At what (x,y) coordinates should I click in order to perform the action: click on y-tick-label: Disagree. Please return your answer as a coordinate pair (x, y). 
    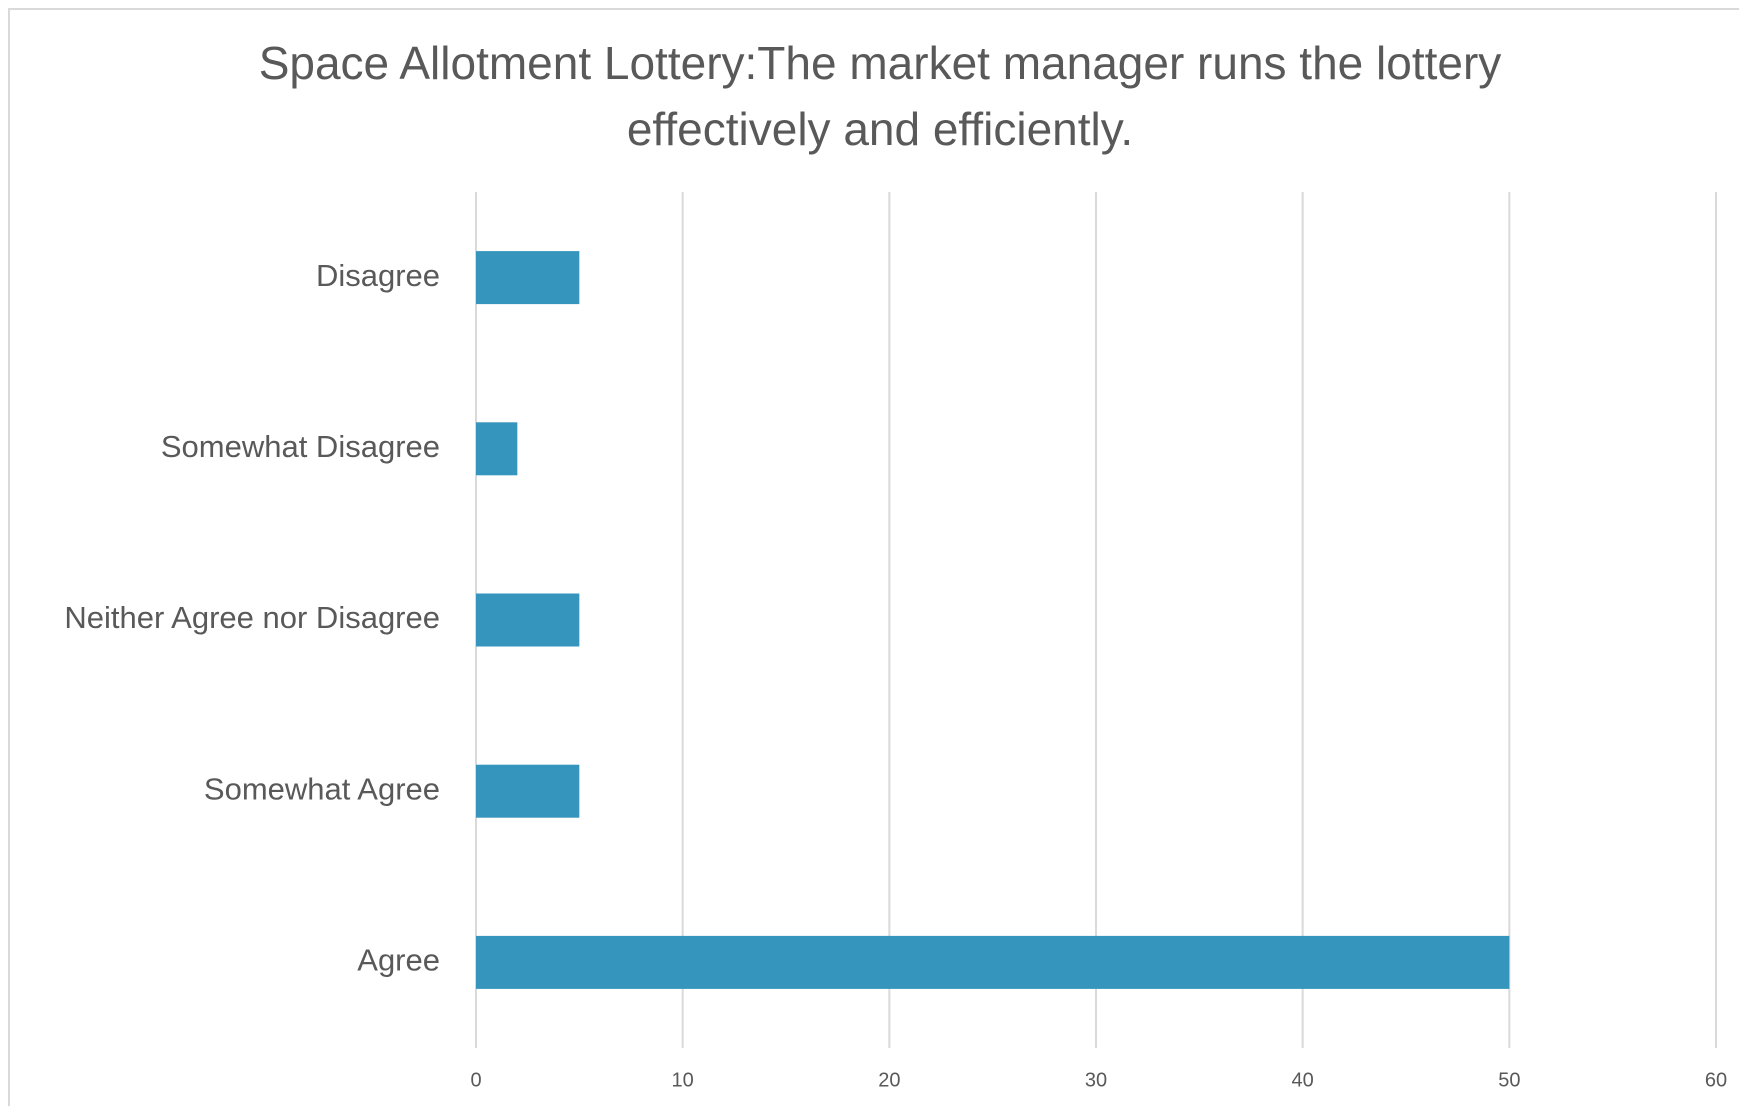
    Looking at the image, I should click on (378, 275).